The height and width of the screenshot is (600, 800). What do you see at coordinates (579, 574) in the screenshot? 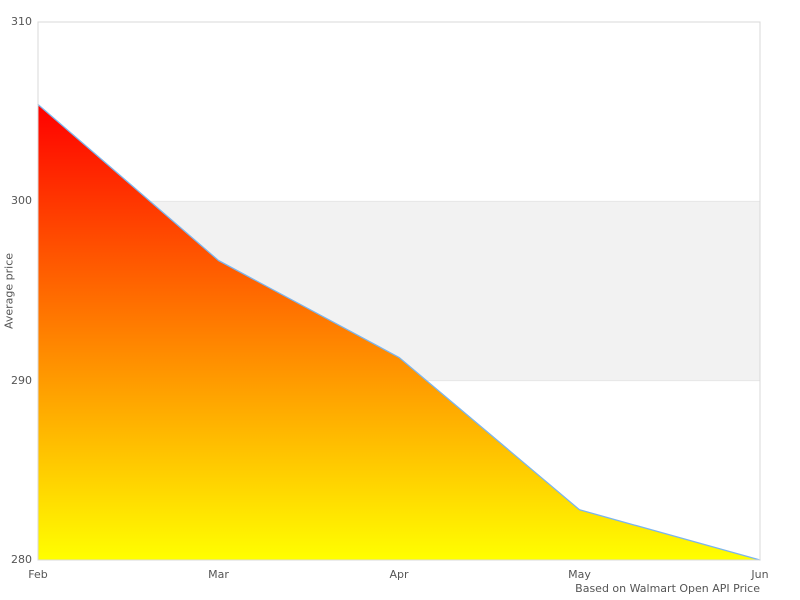
I see `x-axis-tick-label: May` at bounding box center [579, 574].